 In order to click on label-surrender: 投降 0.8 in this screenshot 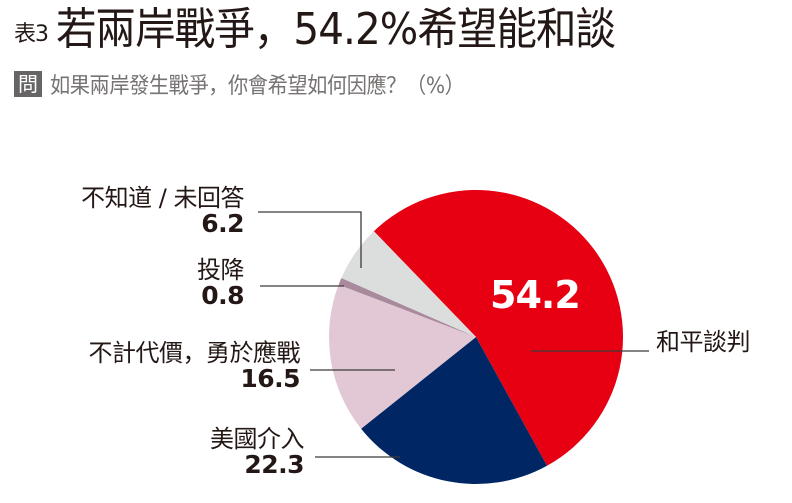, I will do `click(221, 283)`.